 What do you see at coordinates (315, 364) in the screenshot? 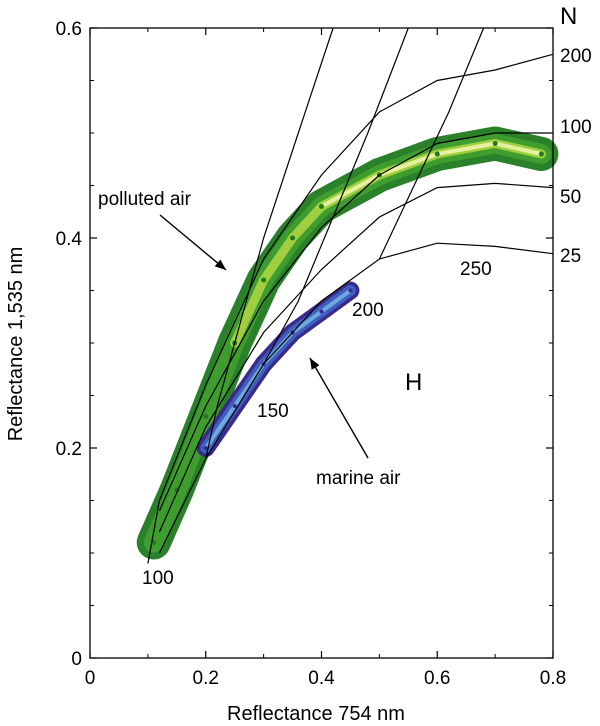
I see `marine-air-arrow-head` at bounding box center [315, 364].